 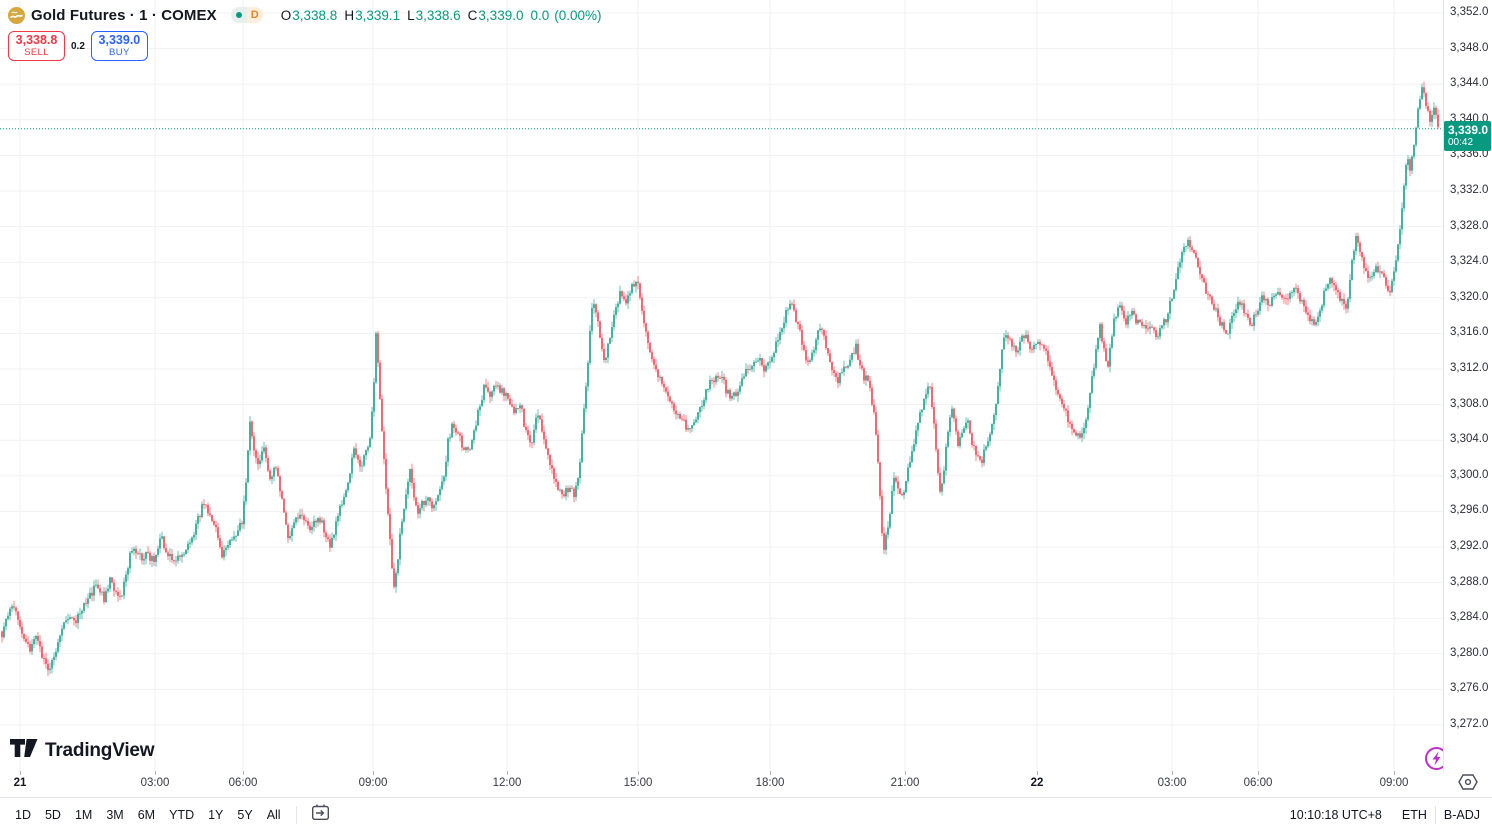 I want to click on buy-button: 3,339.0 BUY, so click(x=119, y=46).